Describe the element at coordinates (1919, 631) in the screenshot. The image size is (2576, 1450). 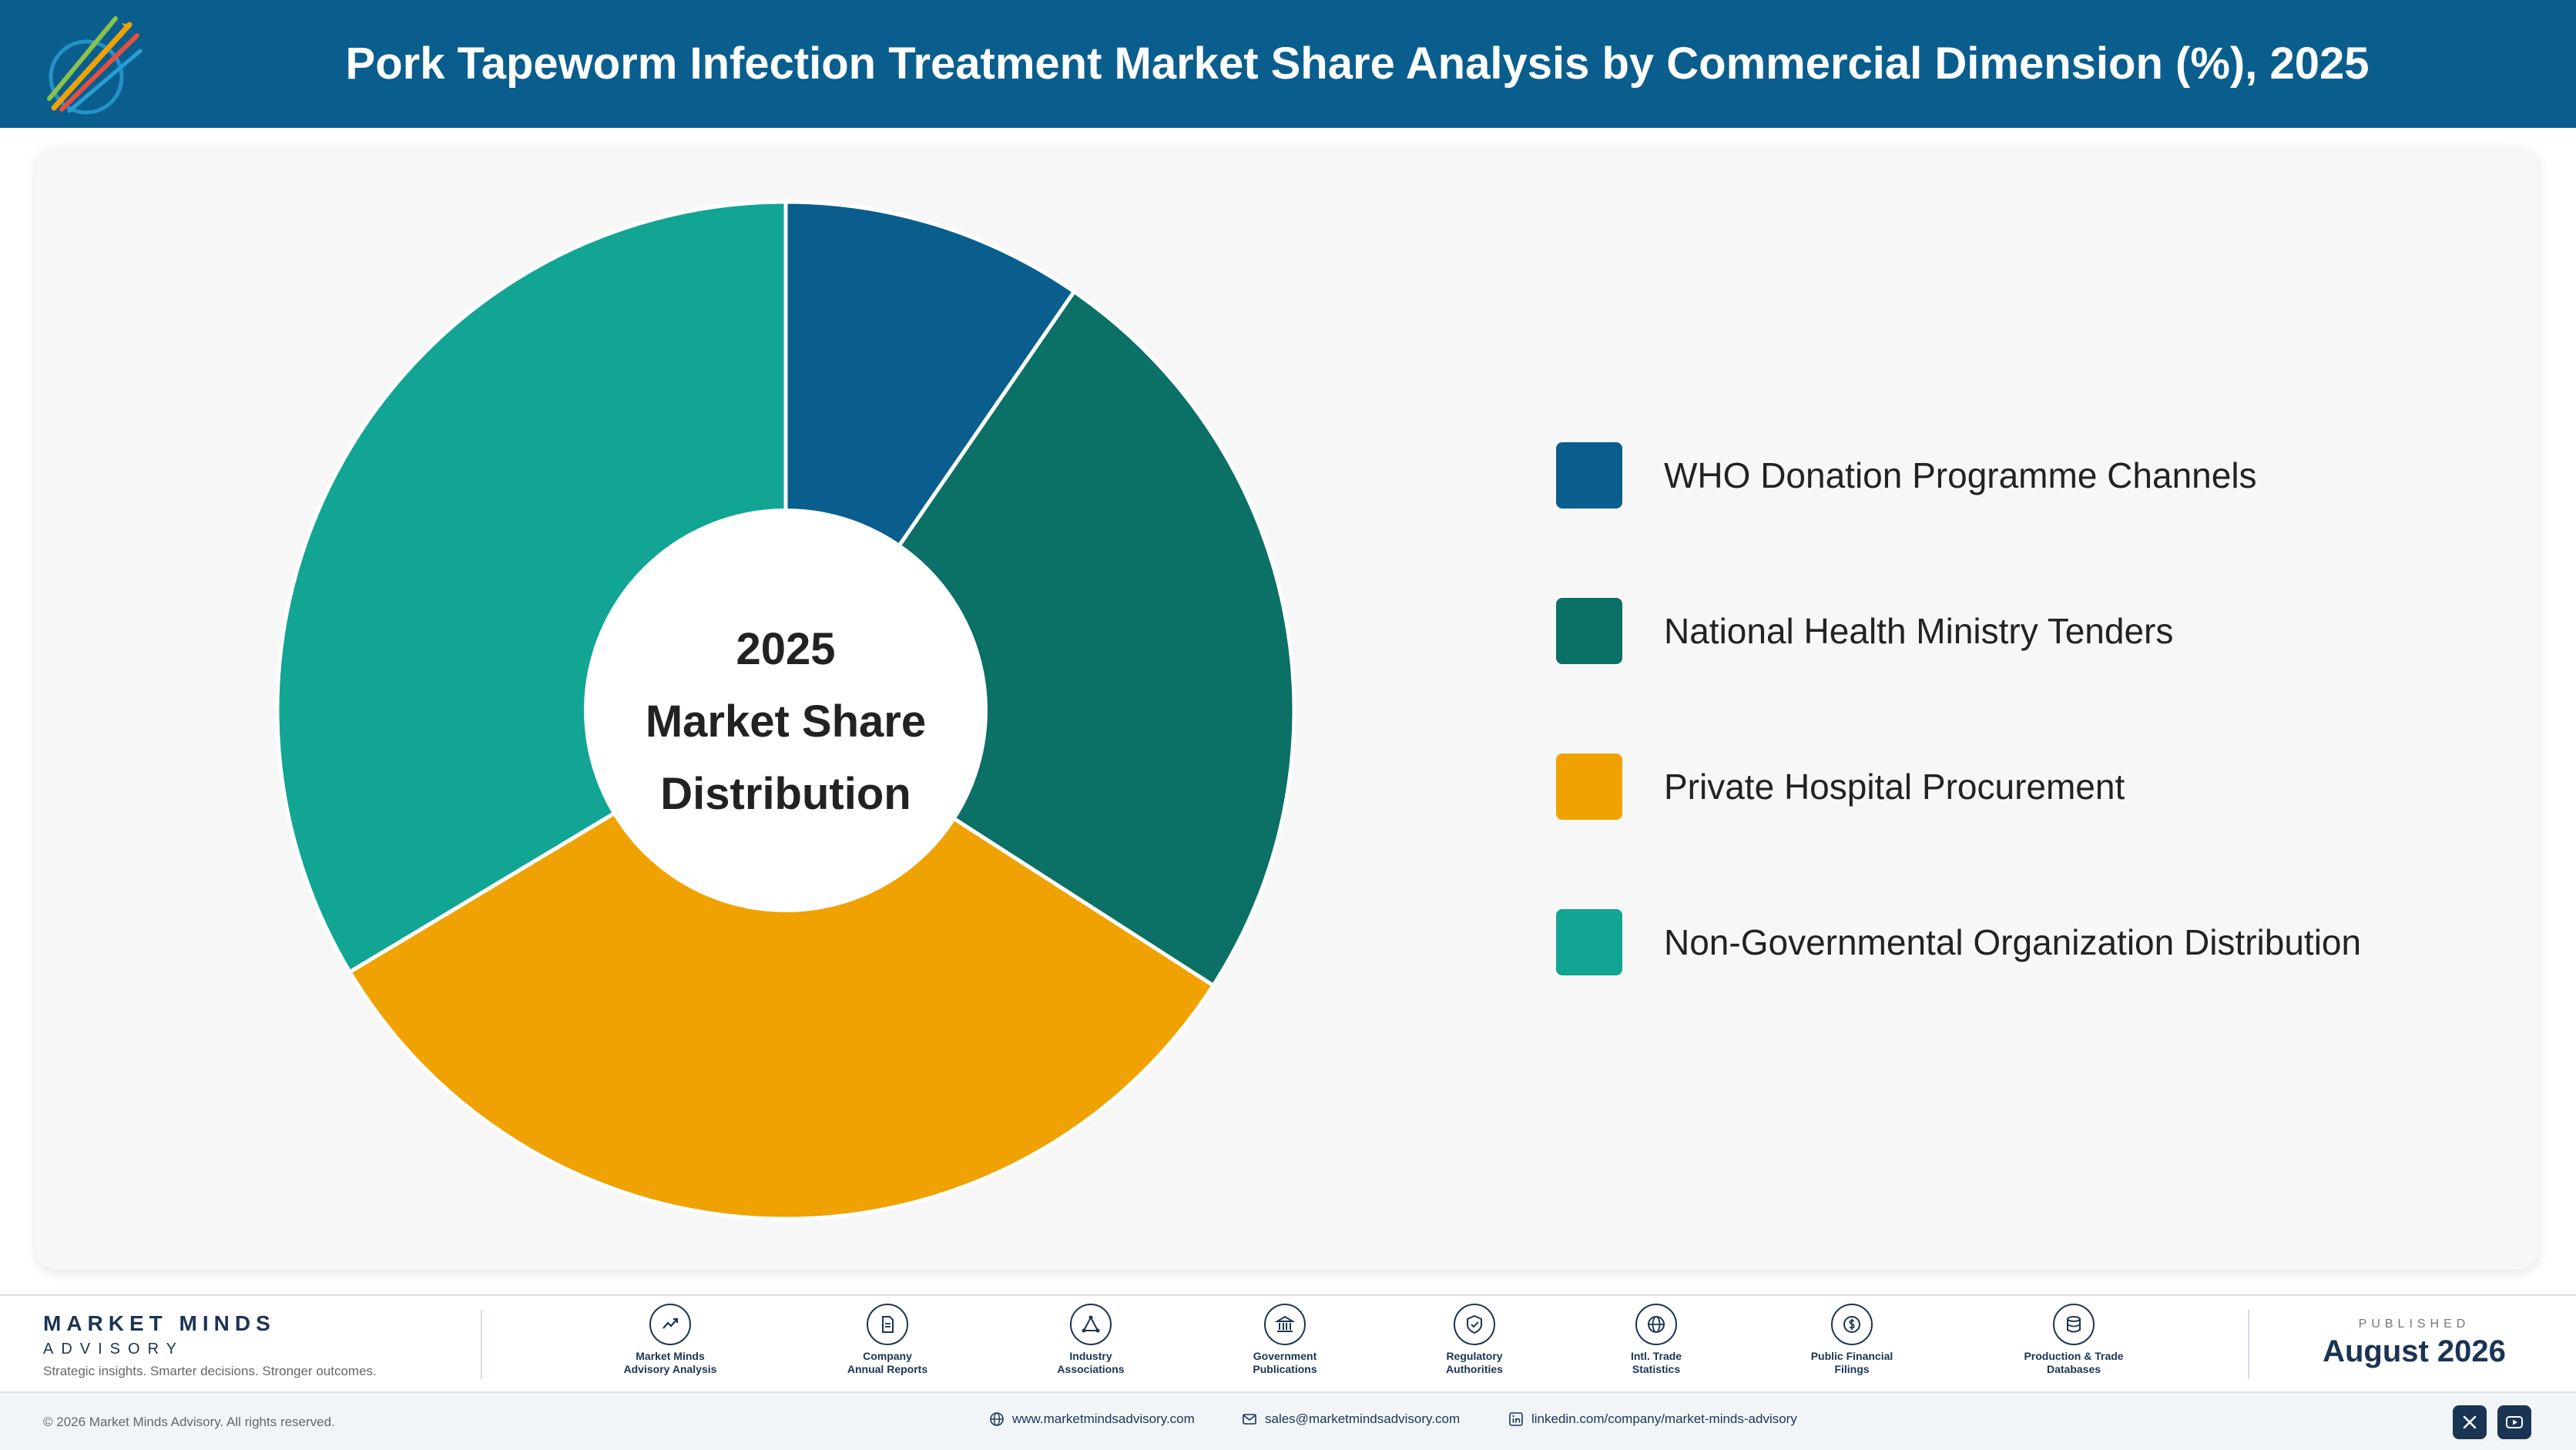
I see `legend-label: National Health Ministry Tenders` at that location.